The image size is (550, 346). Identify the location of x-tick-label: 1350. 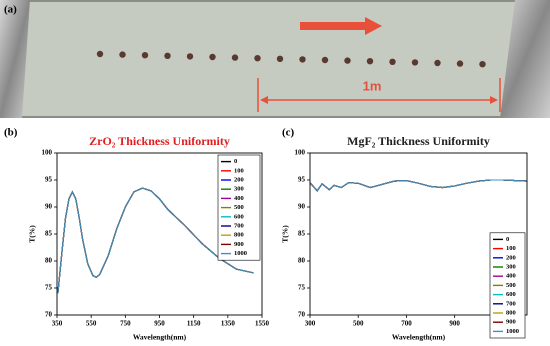
(228, 324).